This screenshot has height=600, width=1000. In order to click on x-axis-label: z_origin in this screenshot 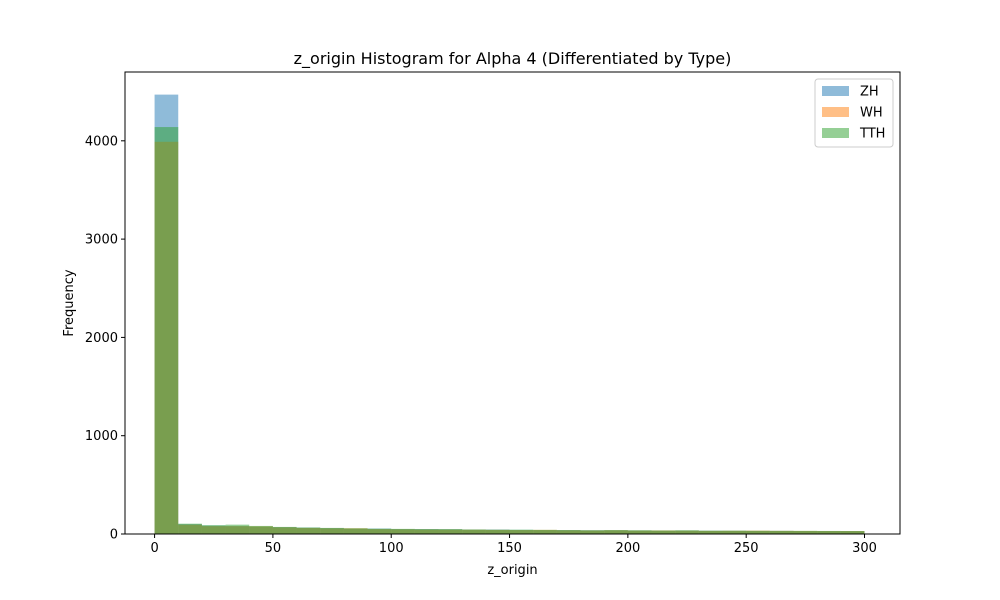, I will do `click(512, 570)`.